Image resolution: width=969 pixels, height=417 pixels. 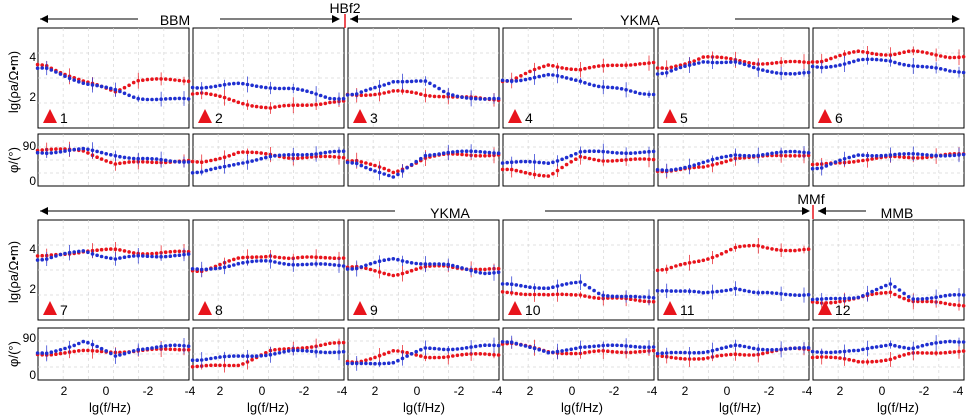 What do you see at coordinates (113, 270) in the screenshot?
I see `station-7-resistivity-panel: 7` at bounding box center [113, 270].